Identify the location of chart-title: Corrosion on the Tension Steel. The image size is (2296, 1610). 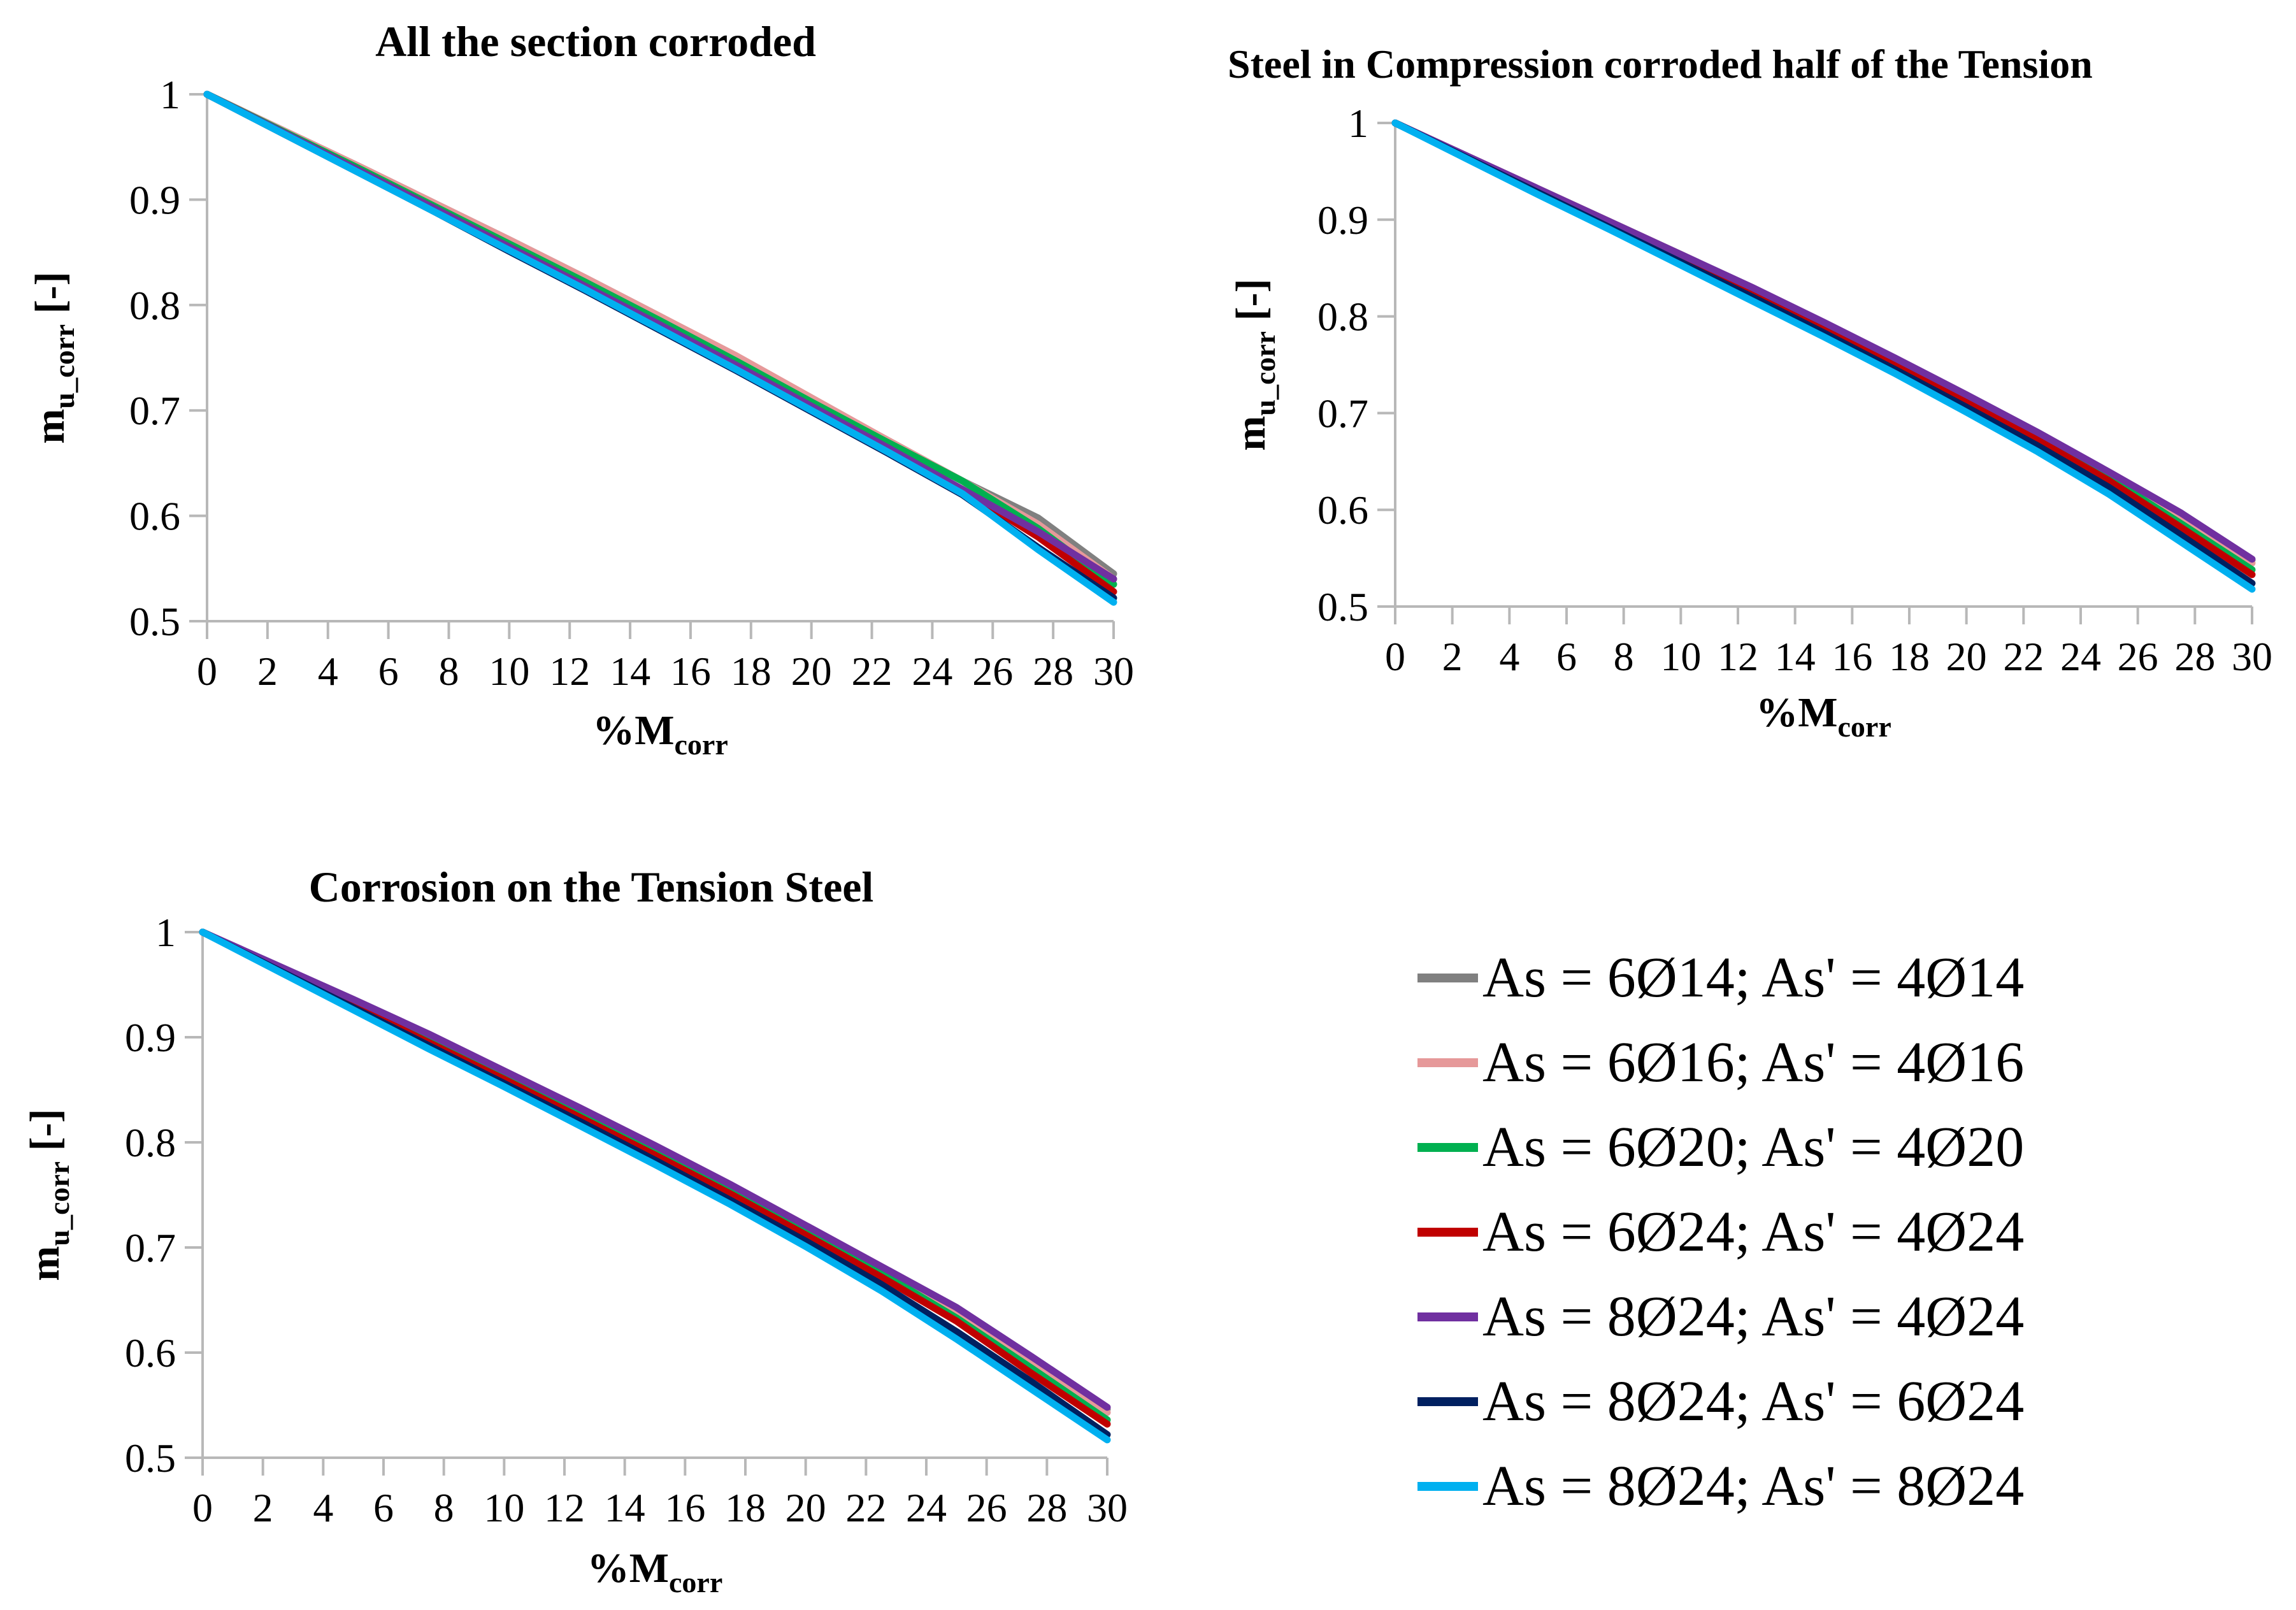
(591, 887).